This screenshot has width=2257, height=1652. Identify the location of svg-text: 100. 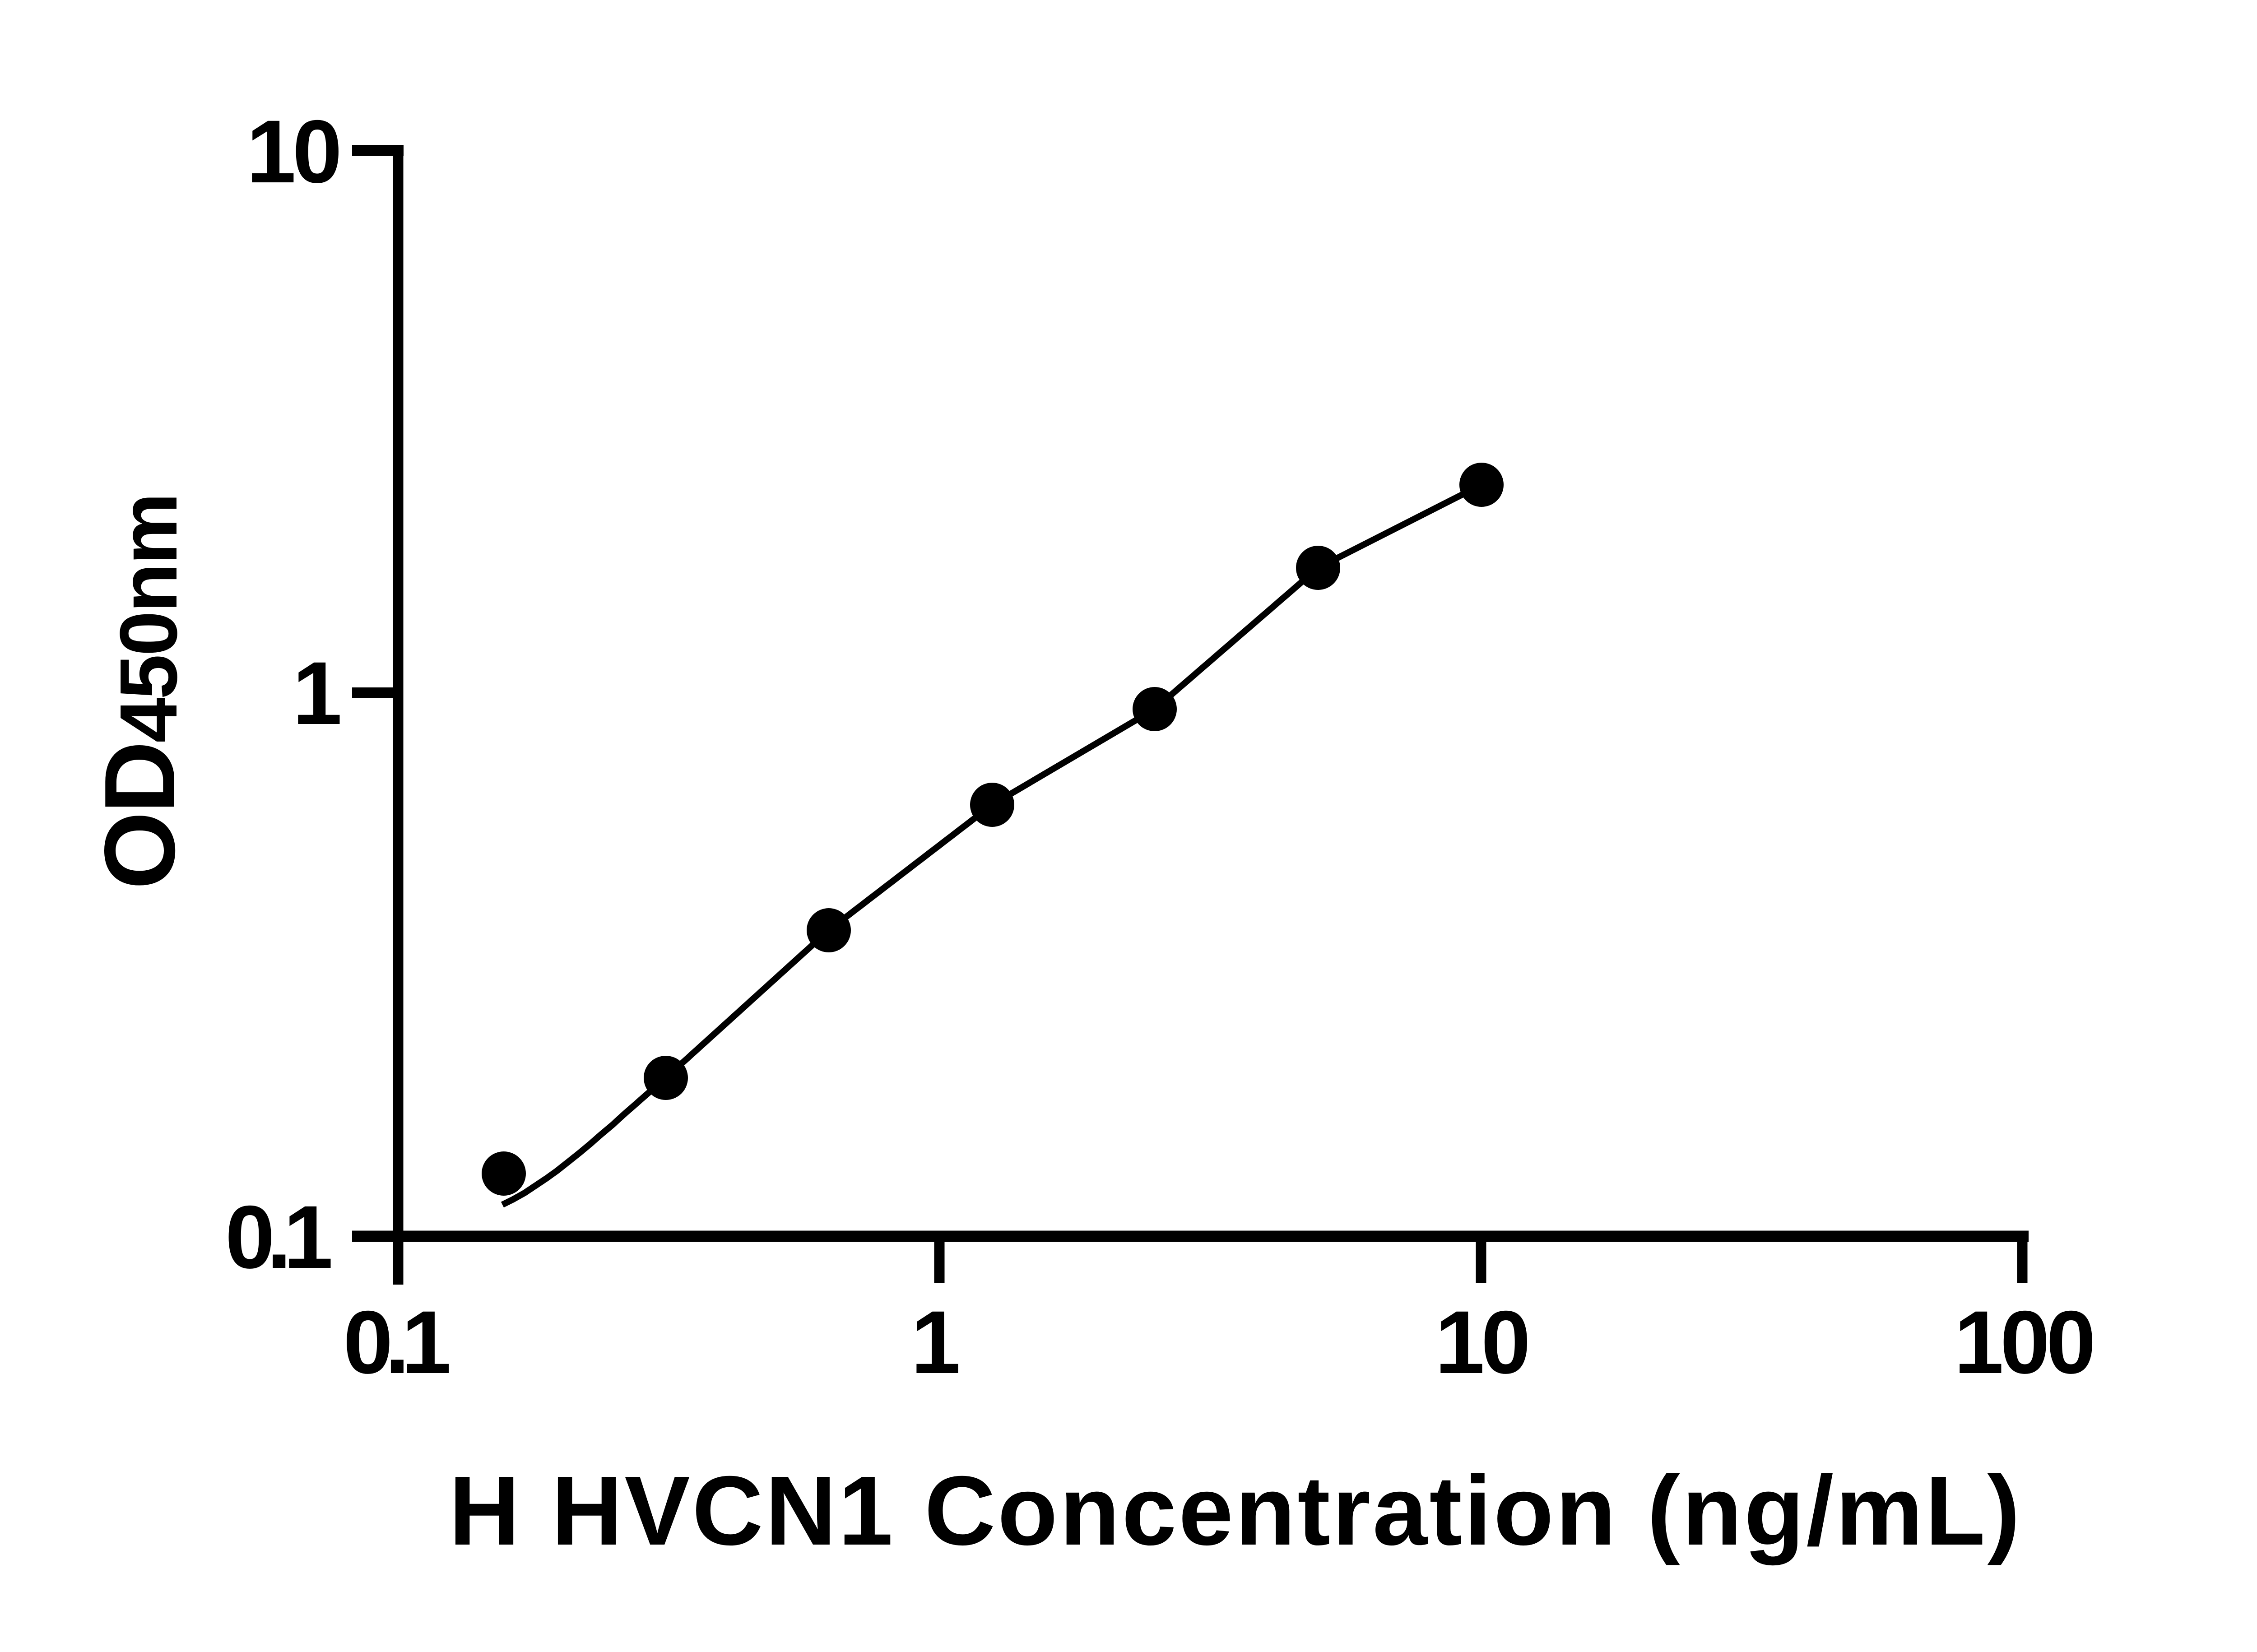
(2023, 1342).